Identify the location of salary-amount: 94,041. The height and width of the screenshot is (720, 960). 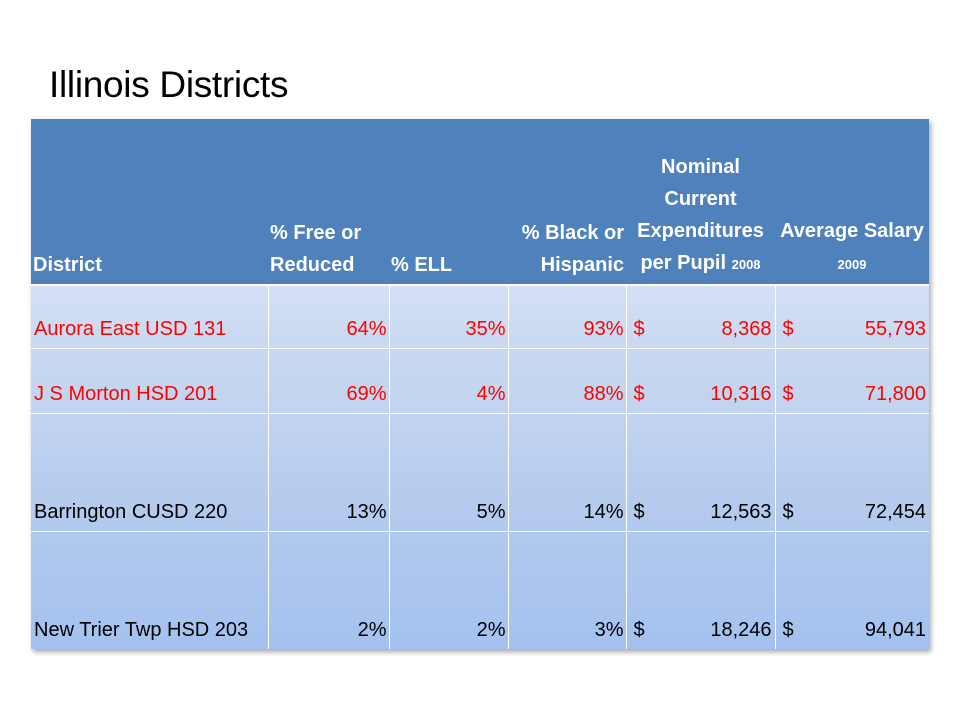
(895, 630).